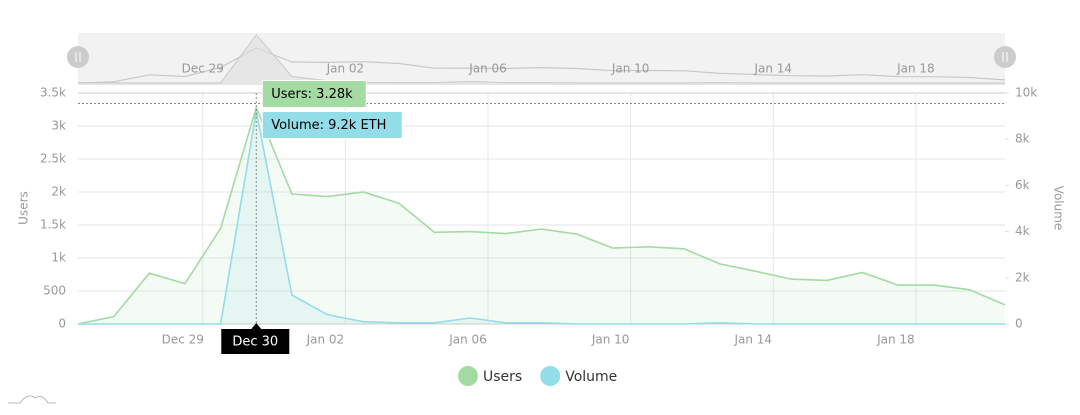 The width and height of the screenshot is (1080, 415). Describe the element at coordinates (58, 192) in the screenshot. I see `y-tick-label: 2k` at that location.